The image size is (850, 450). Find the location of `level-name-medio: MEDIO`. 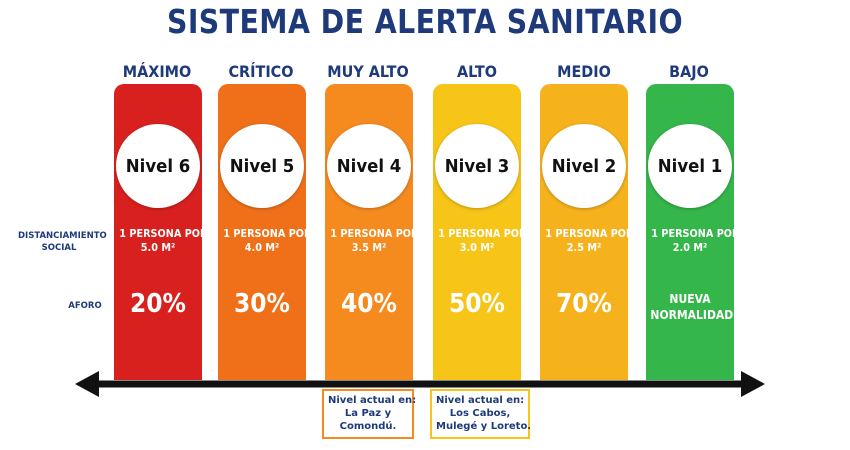

level-name-medio: MEDIO is located at coordinates (584, 71).